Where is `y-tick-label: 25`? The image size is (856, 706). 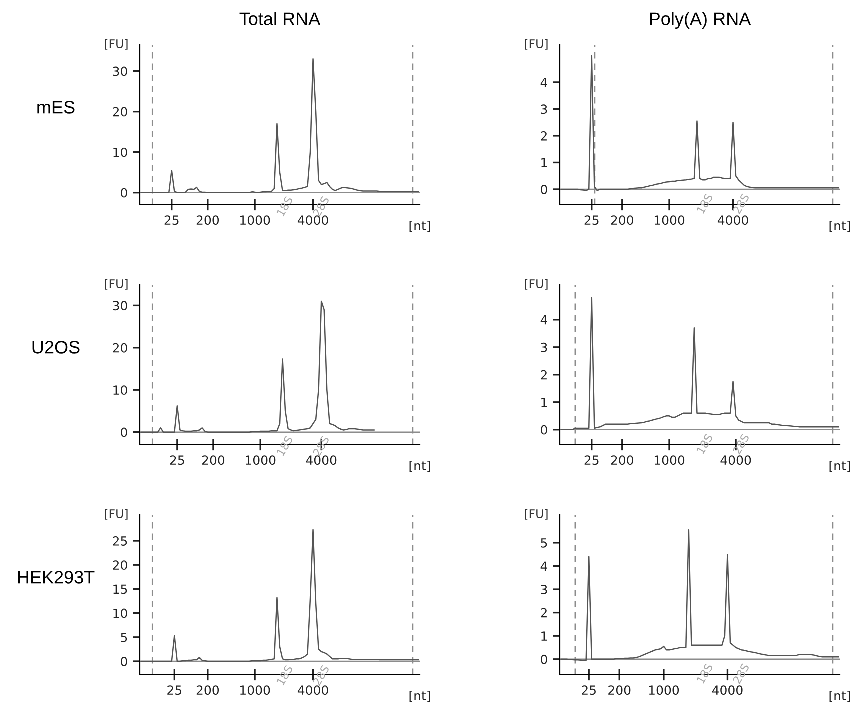
y-tick-label: 25 is located at coordinates (120, 541).